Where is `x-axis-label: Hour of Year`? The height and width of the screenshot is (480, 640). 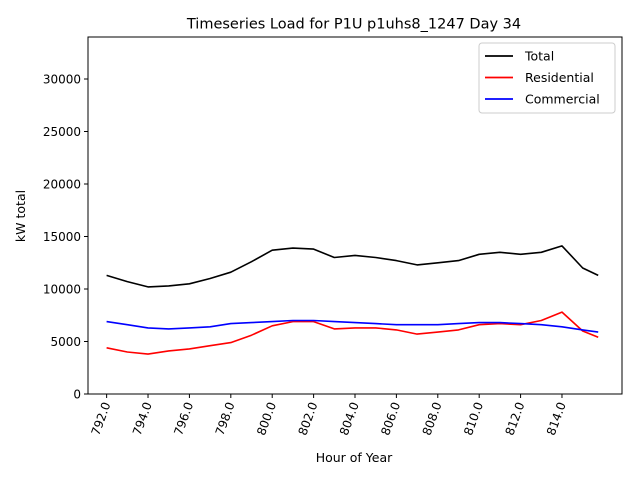 x-axis-label: Hour of Year is located at coordinates (354, 457).